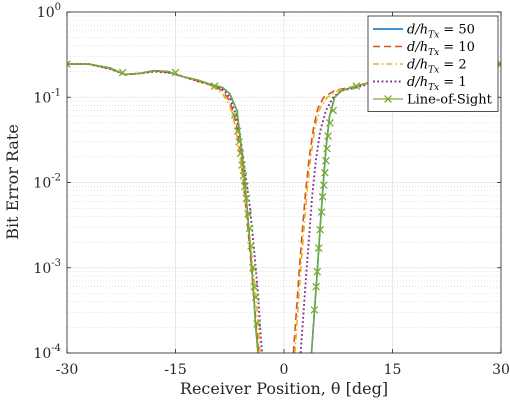 The image size is (510, 405). Describe the element at coordinates (49, 11) in the screenshot. I see `y-tick-label: 10⁰` at that location.